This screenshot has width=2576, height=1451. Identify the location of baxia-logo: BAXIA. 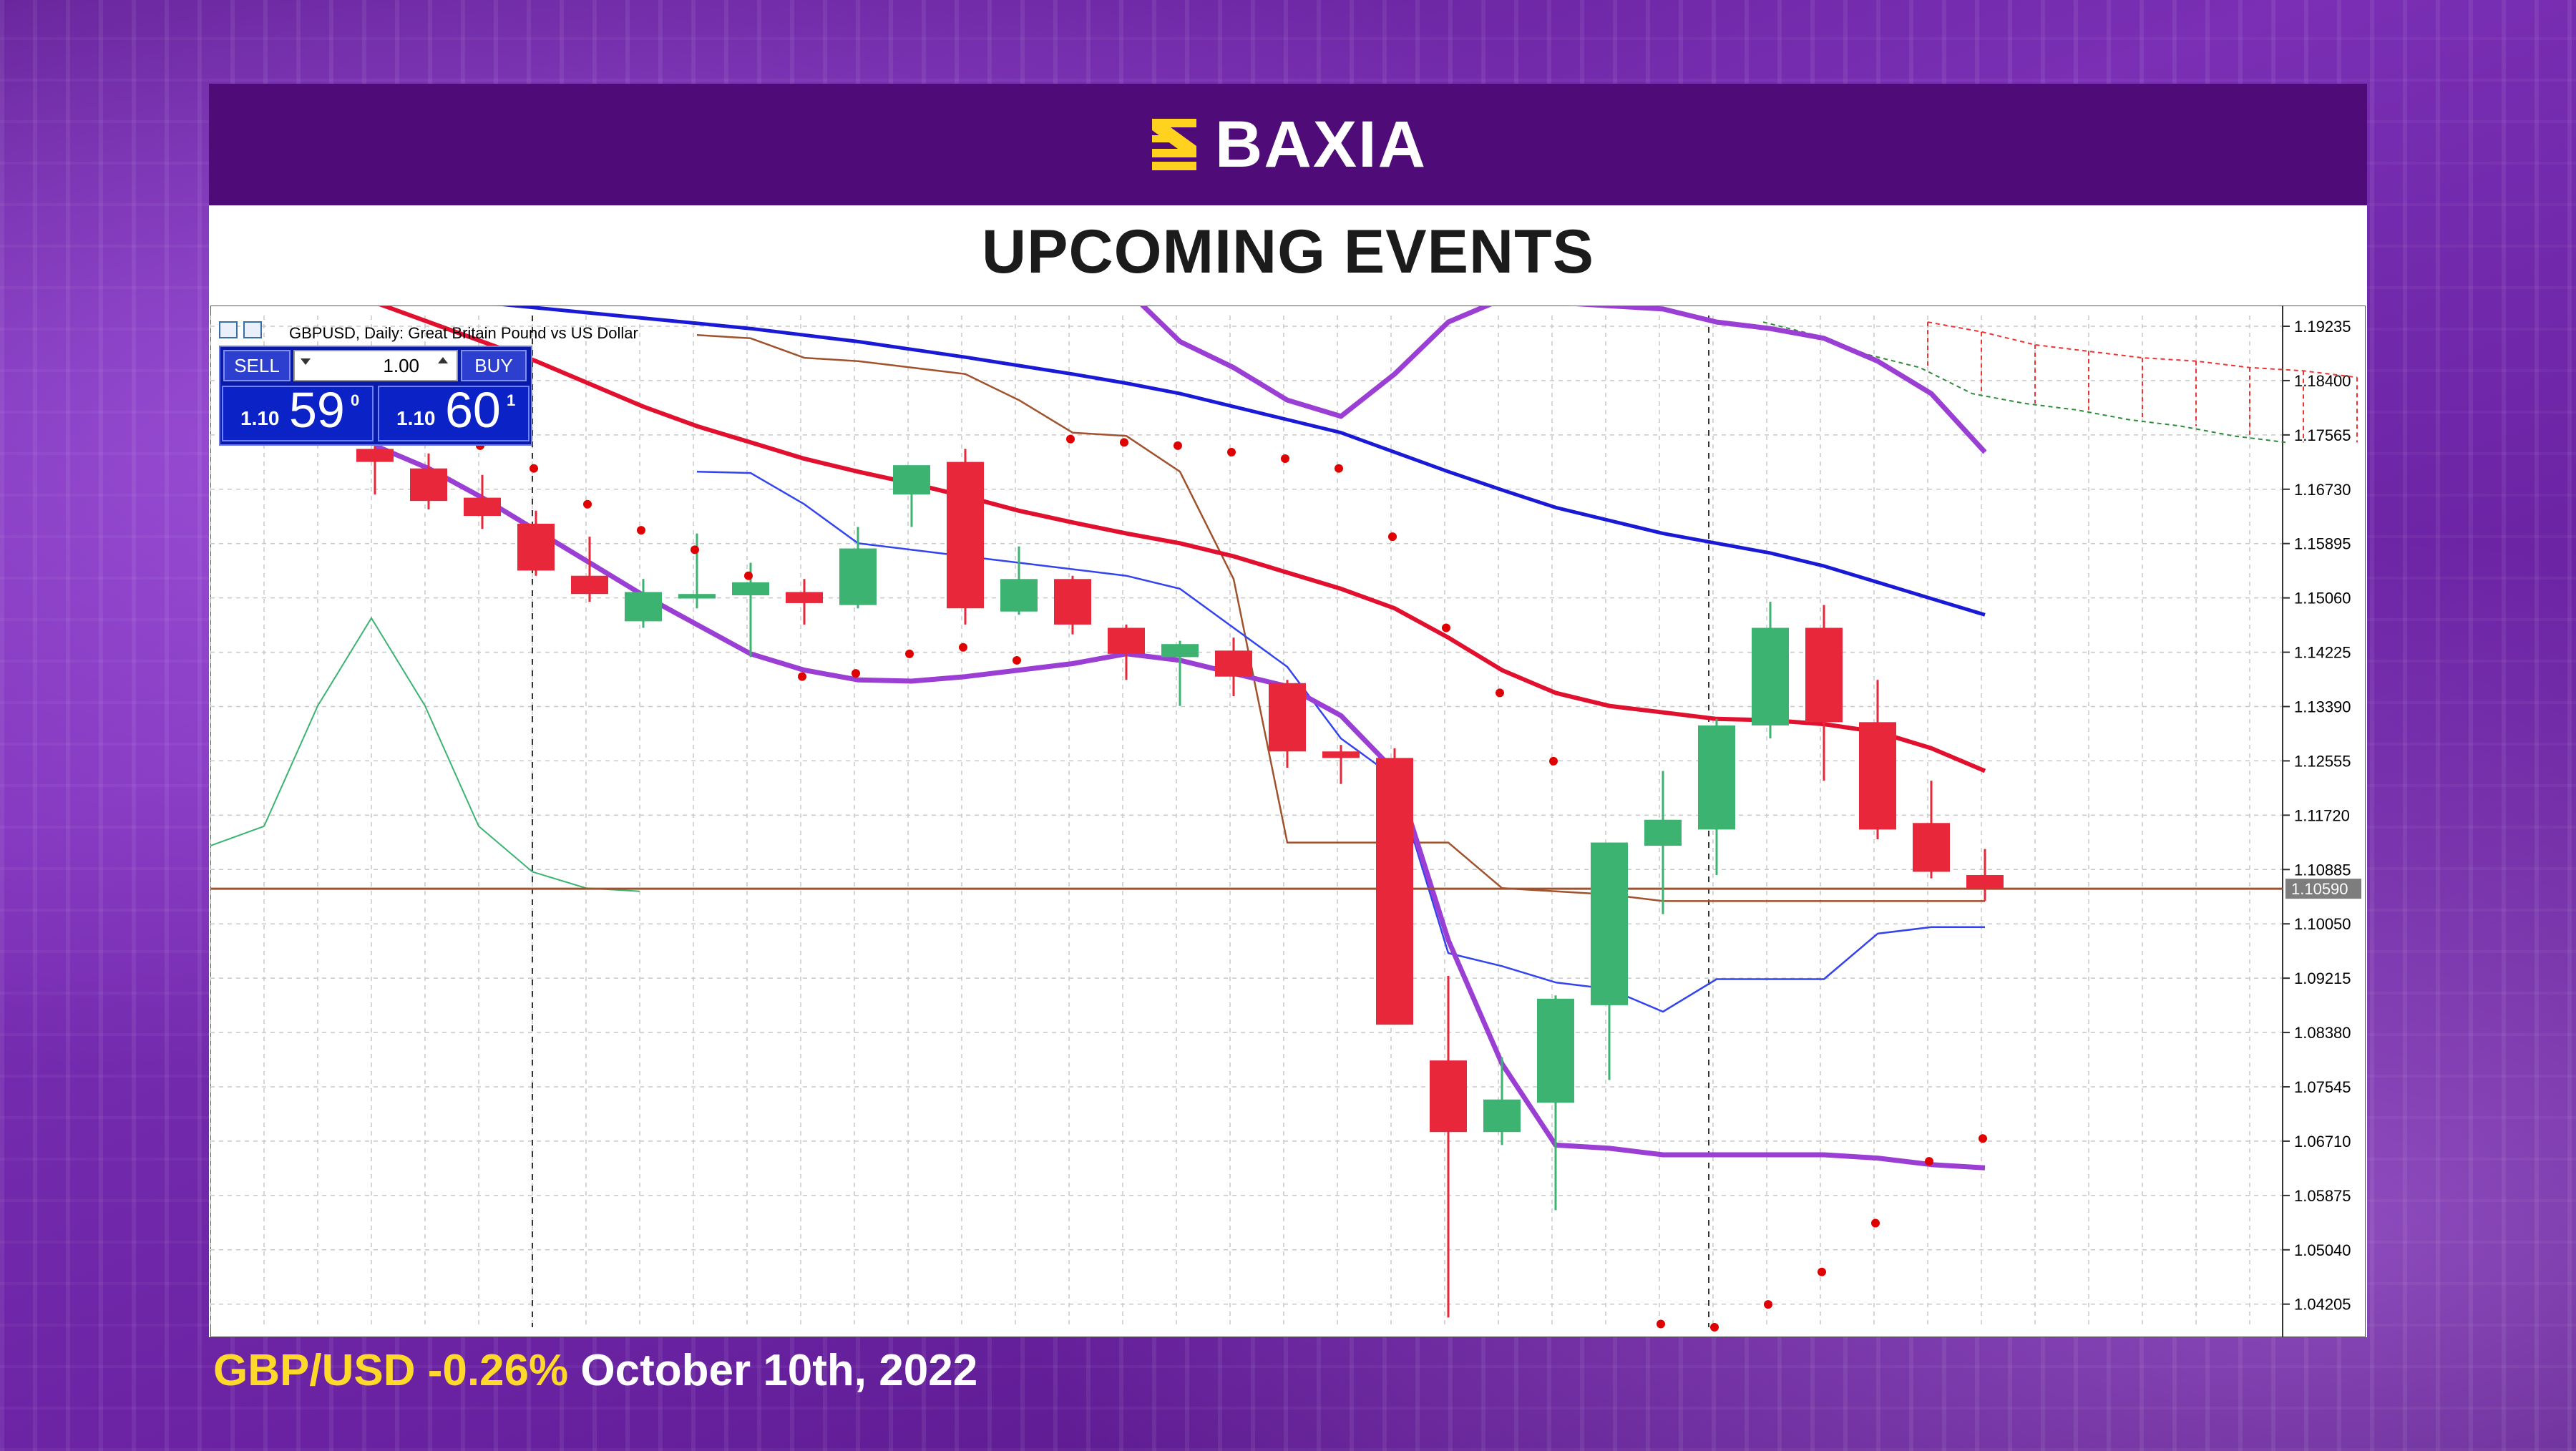
(1288, 144).